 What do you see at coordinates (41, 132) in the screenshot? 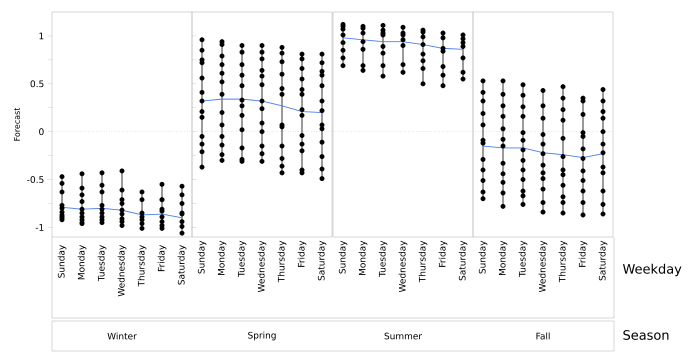
I see `y-tick-label: 0` at bounding box center [41, 132].